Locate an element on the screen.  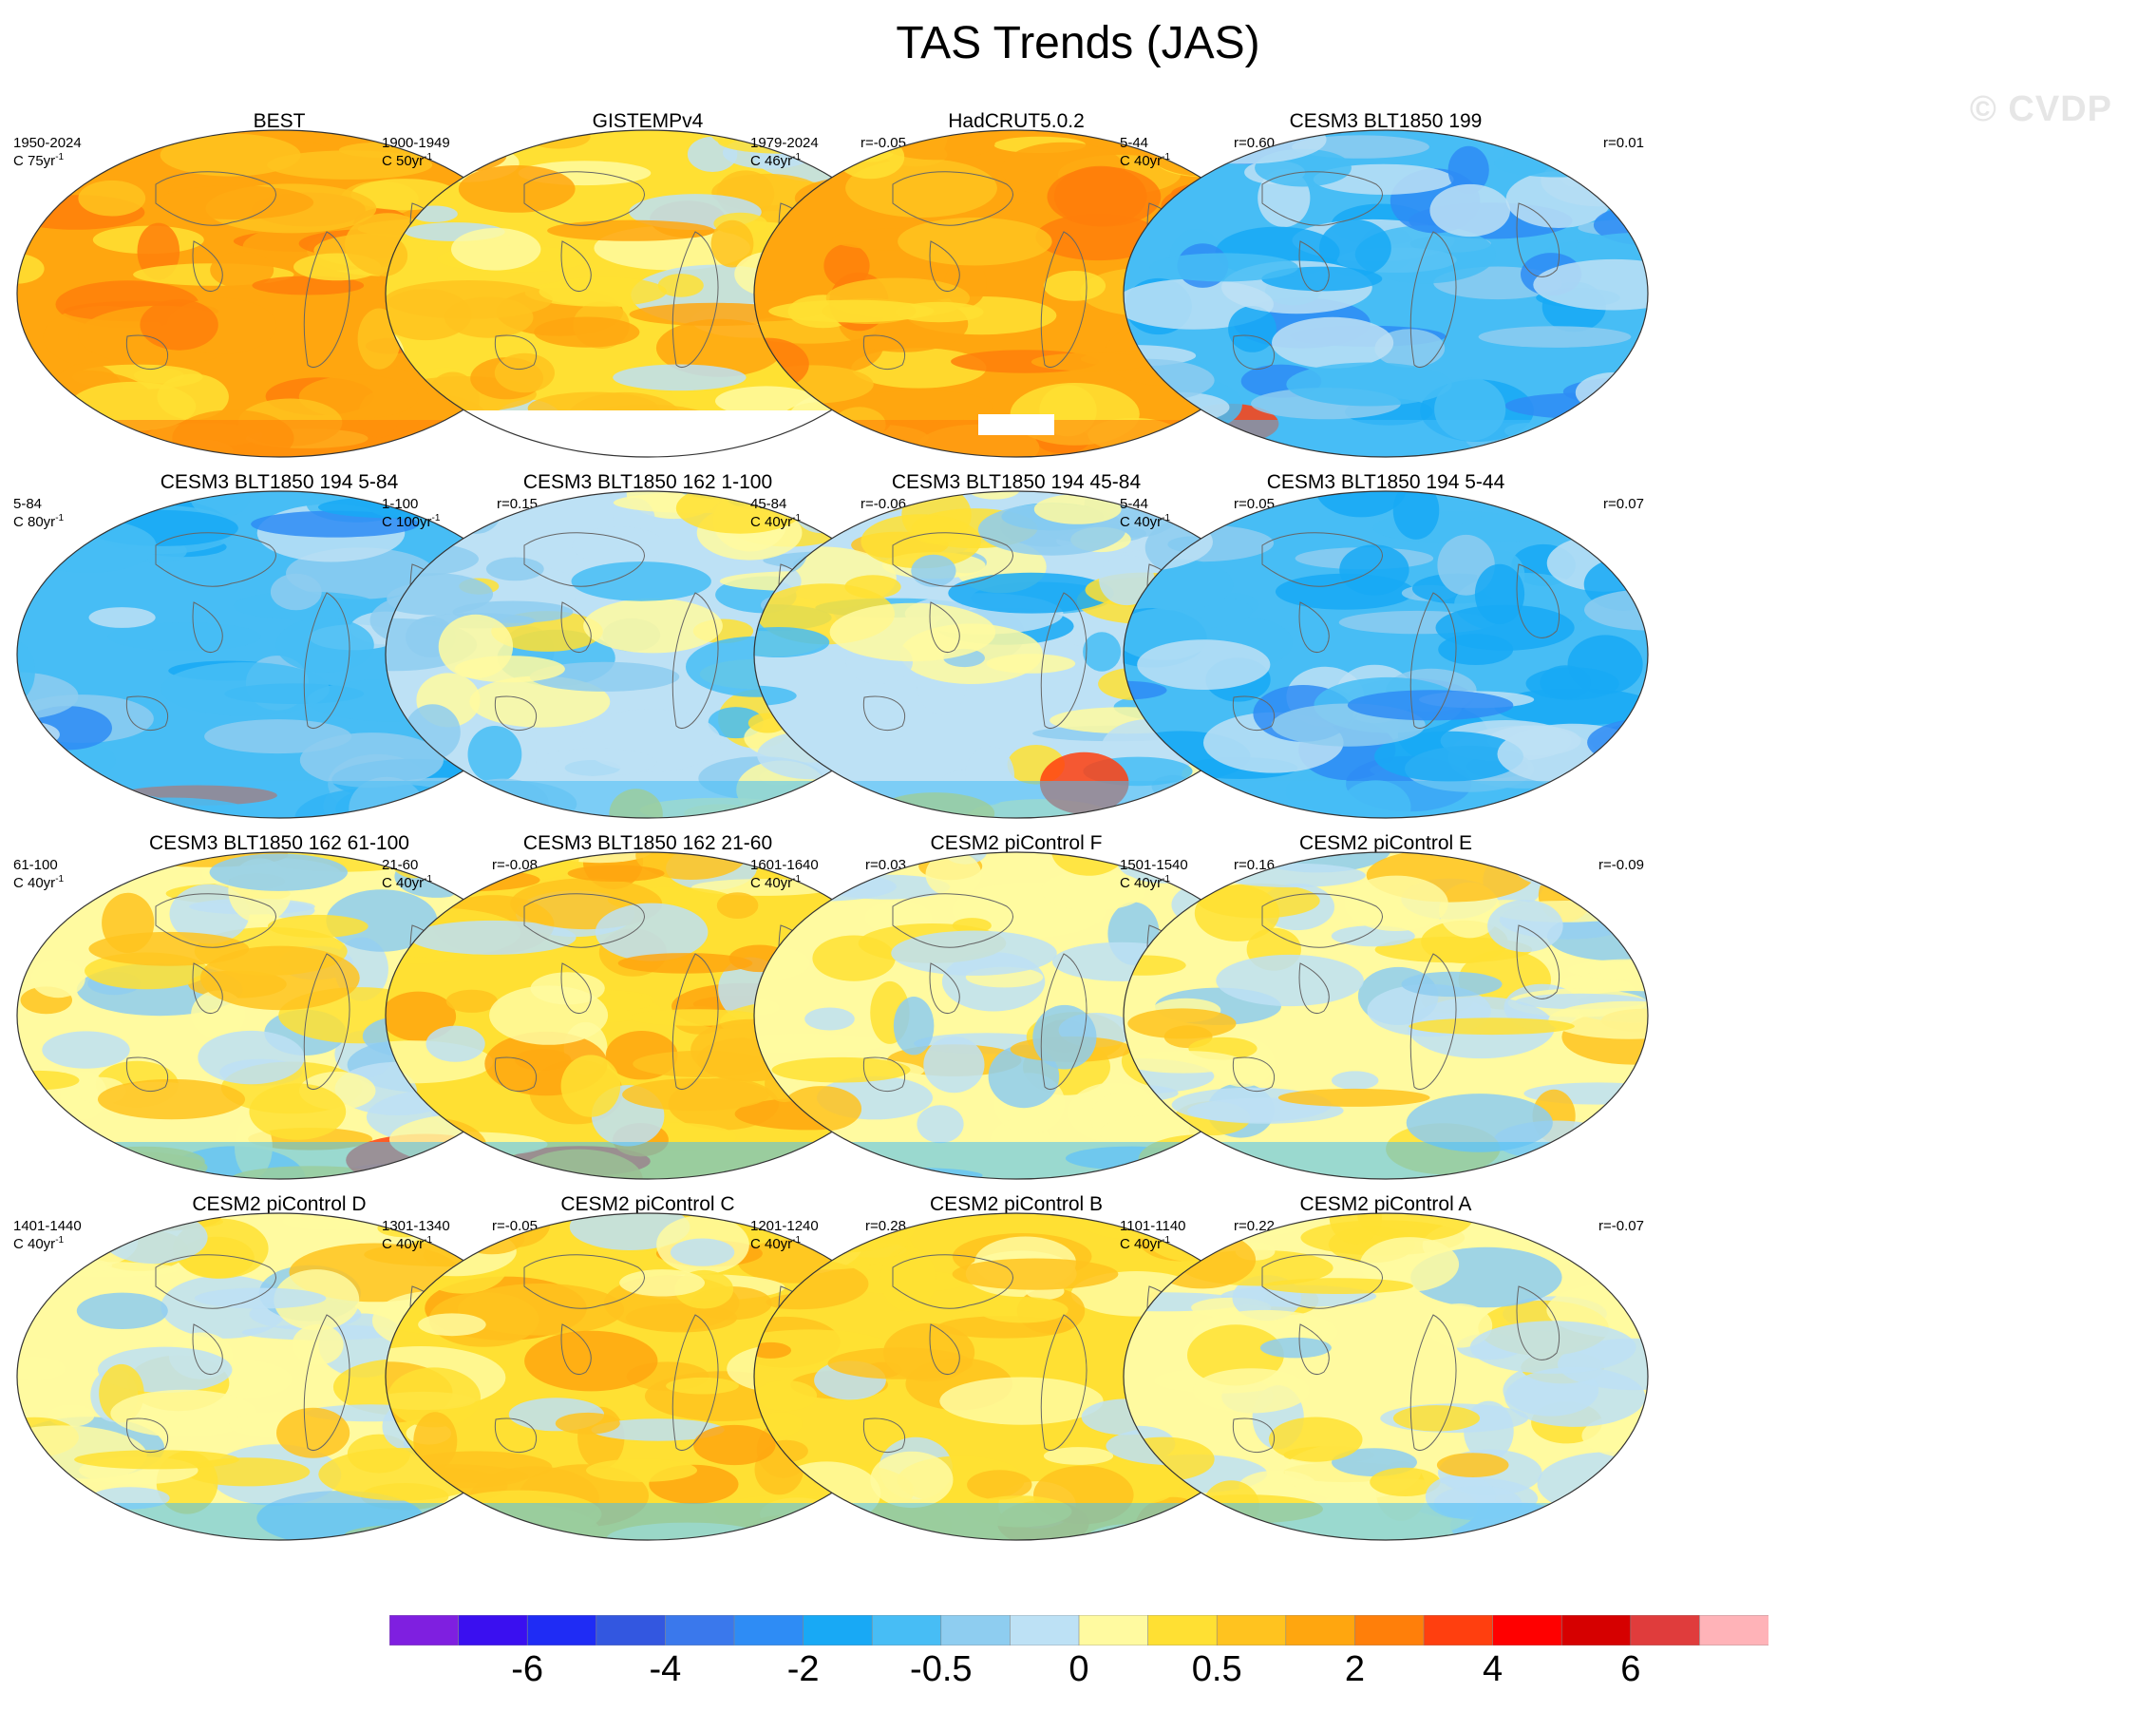
trend-field is located at coordinates (1386, 1376).